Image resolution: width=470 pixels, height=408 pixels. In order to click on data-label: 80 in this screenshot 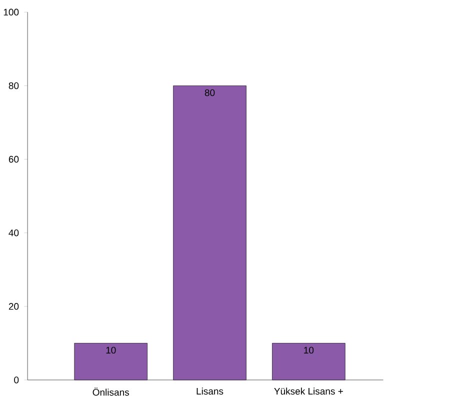, I will do `click(209, 93)`.